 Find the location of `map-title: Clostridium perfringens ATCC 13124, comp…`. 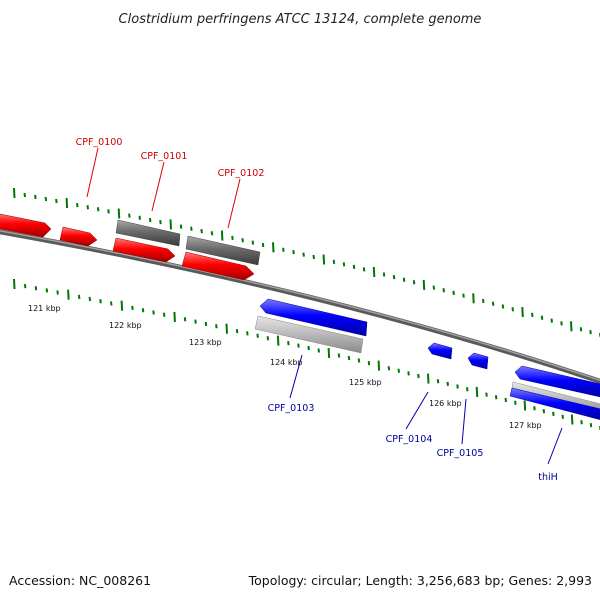

map-title: Clostridium perfringens ATCC 13124, comp… is located at coordinates (300, 19).